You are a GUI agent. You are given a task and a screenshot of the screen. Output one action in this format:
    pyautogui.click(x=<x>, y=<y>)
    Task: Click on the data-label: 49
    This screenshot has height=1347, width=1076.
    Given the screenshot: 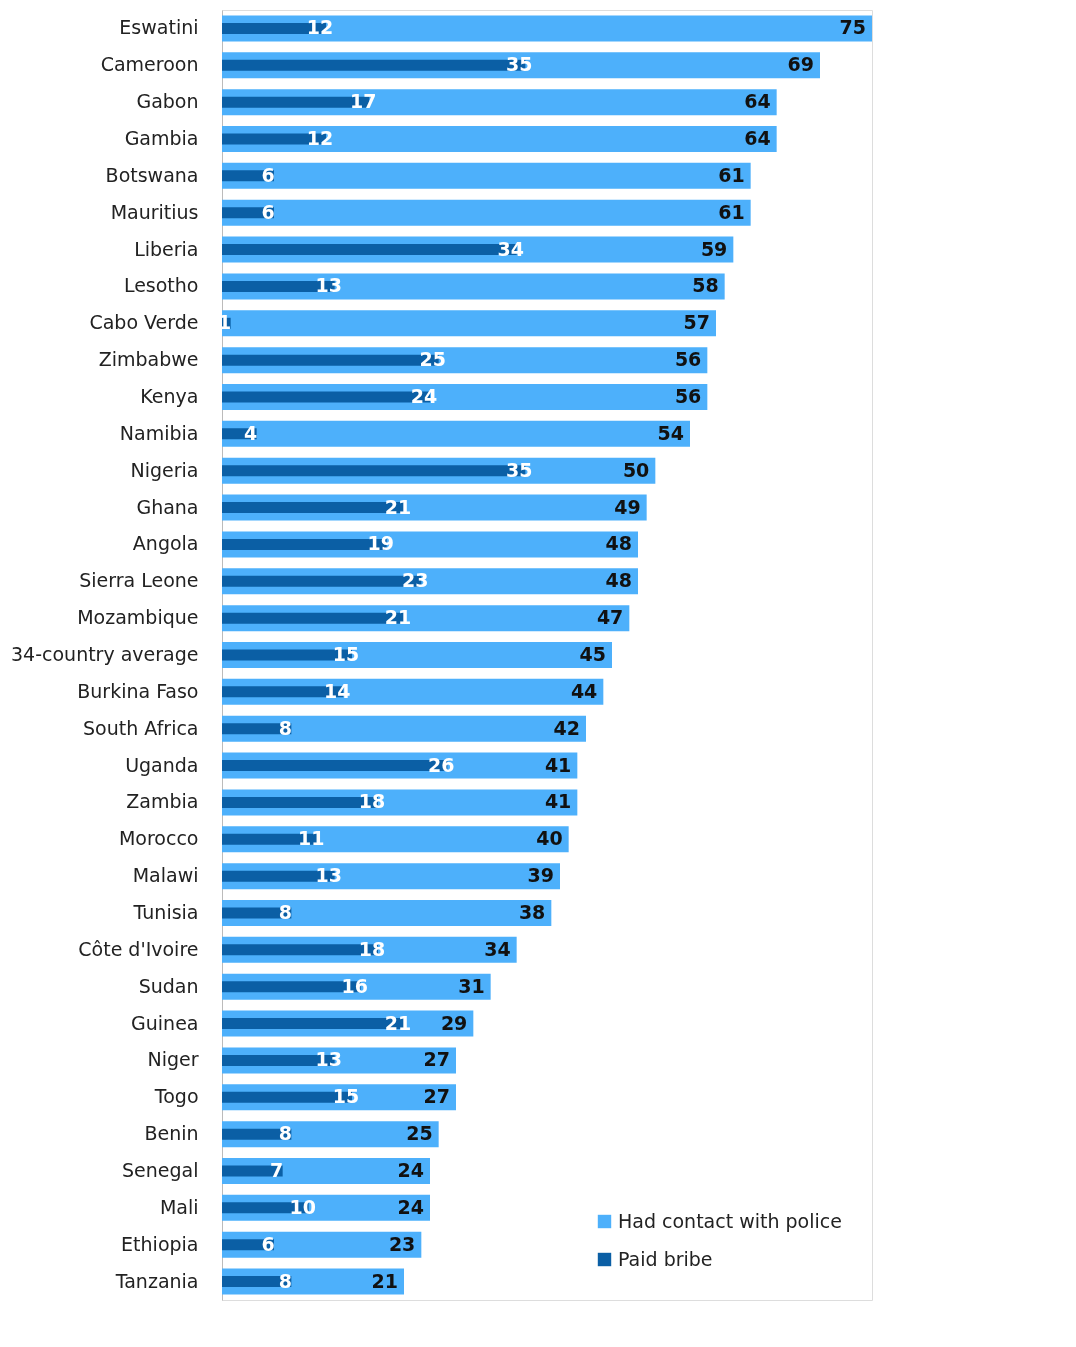 What is the action you would take?
    pyautogui.click(x=627, y=506)
    